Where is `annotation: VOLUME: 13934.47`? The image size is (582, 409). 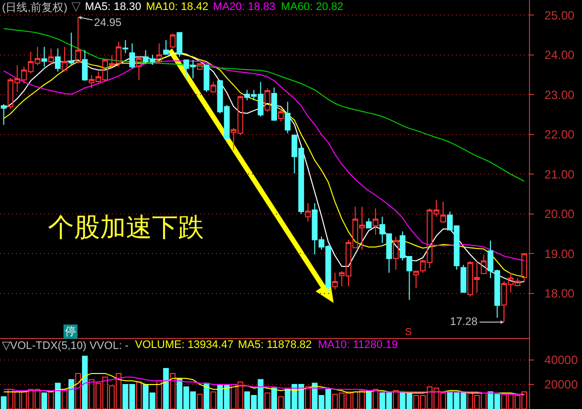
annotation: VOLUME: 13934.47 is located at coordinates (184, 345).